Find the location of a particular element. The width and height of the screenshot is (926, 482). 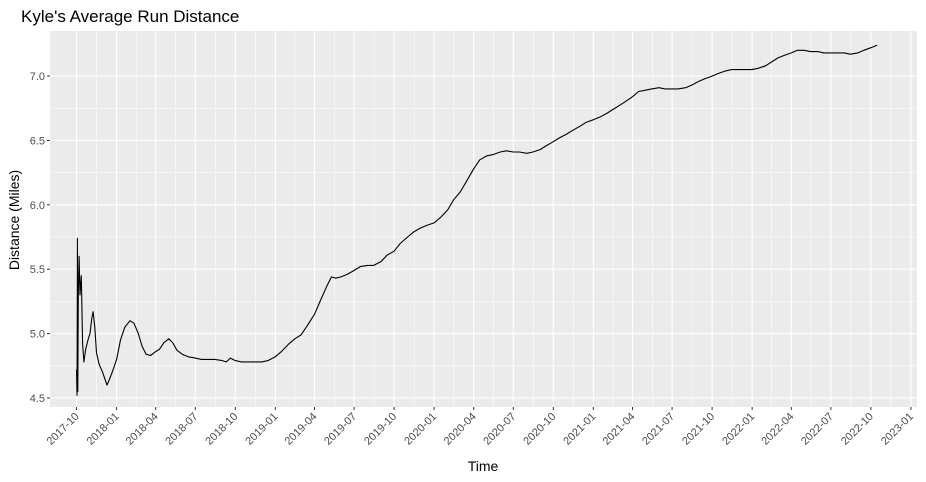

chart-title: Kyle's Average Run Distance is located at coordinates (130, 16).